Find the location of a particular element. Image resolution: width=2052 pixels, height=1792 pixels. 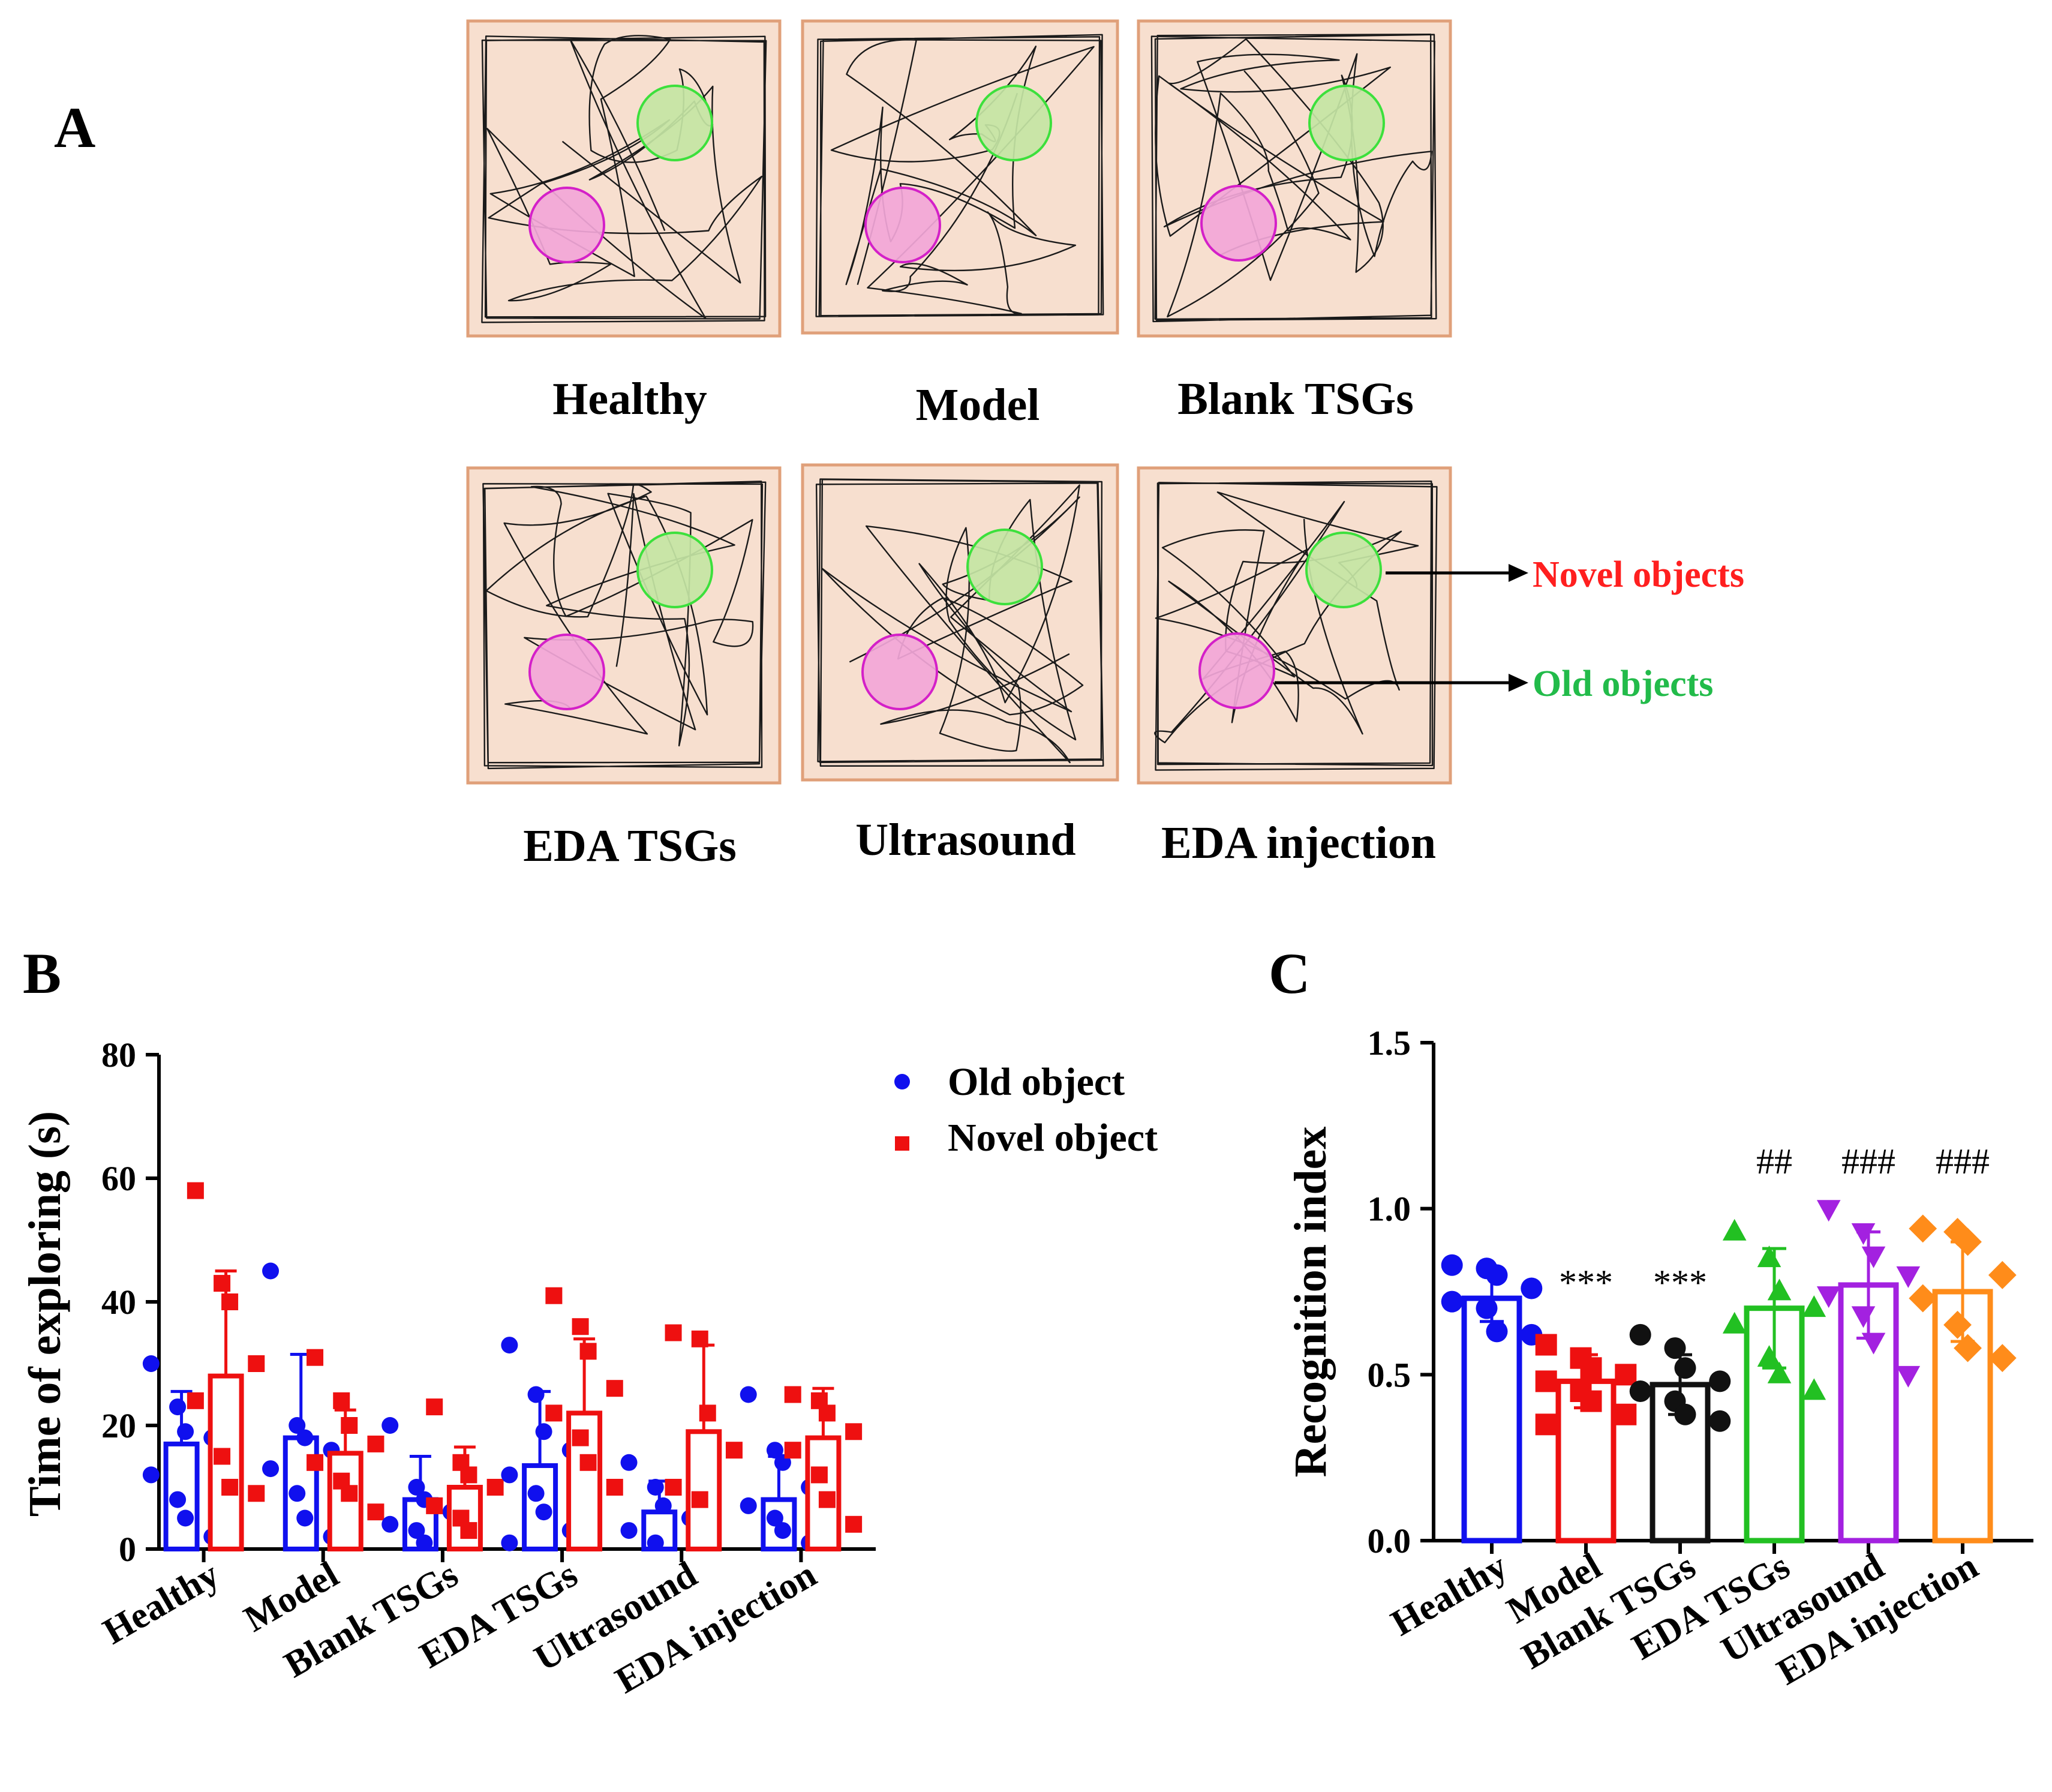

old-object-eda-injection is located at coordinates (1236, 670).